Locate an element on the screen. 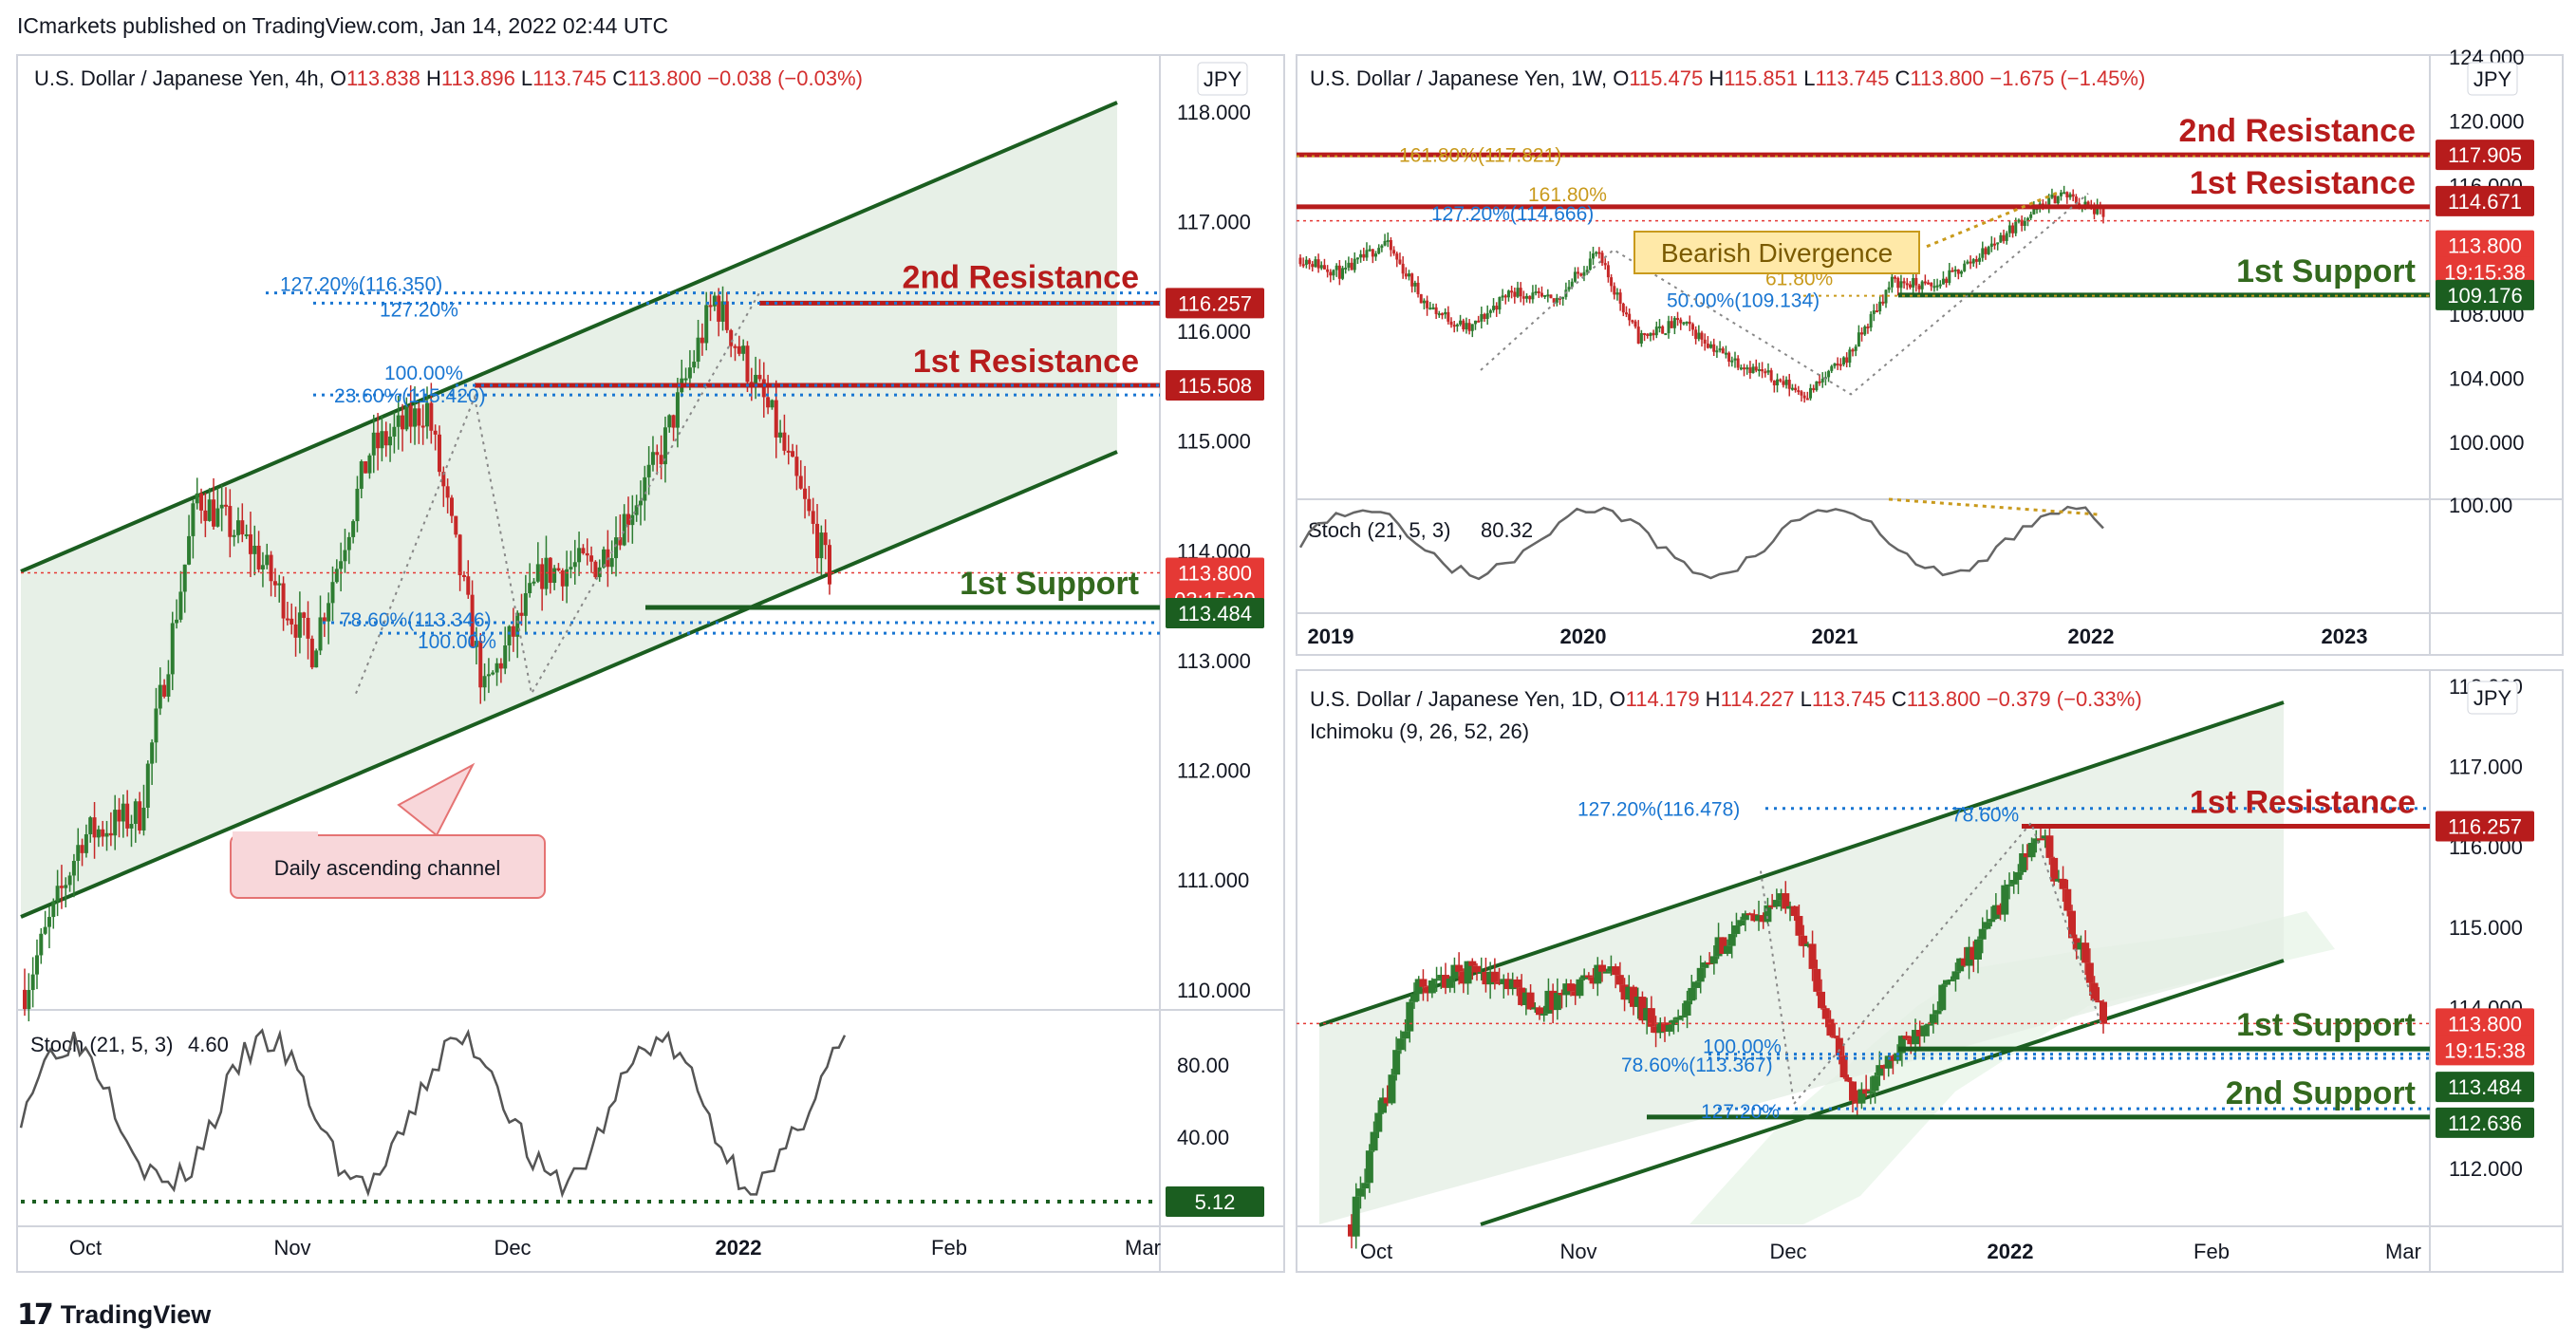  fib-label: 100.00% is located at coordinates (1743, 1046).